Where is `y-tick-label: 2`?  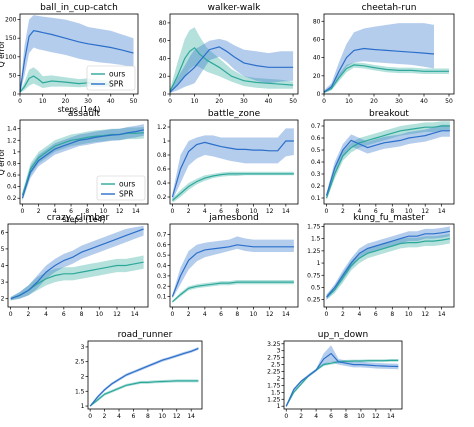
y-tick-label: 2 is located at coordinates (279, 378).